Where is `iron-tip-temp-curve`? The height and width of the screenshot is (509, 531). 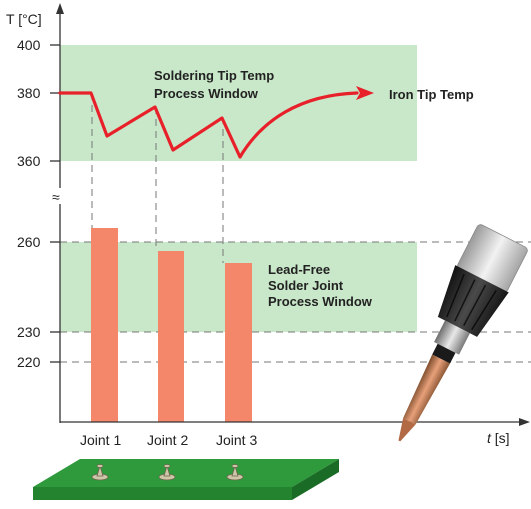
iron-tip-temp-curve is located at coordinates (208, 125).